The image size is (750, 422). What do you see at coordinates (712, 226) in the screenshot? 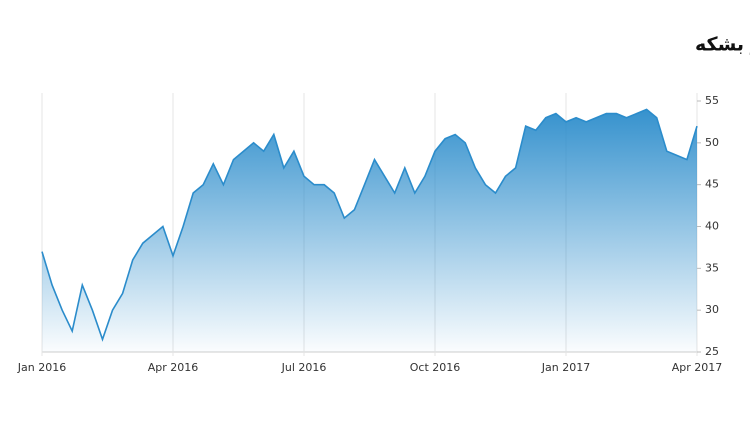
I see `y-tick-label: 40` at bounding box center [712, 226].